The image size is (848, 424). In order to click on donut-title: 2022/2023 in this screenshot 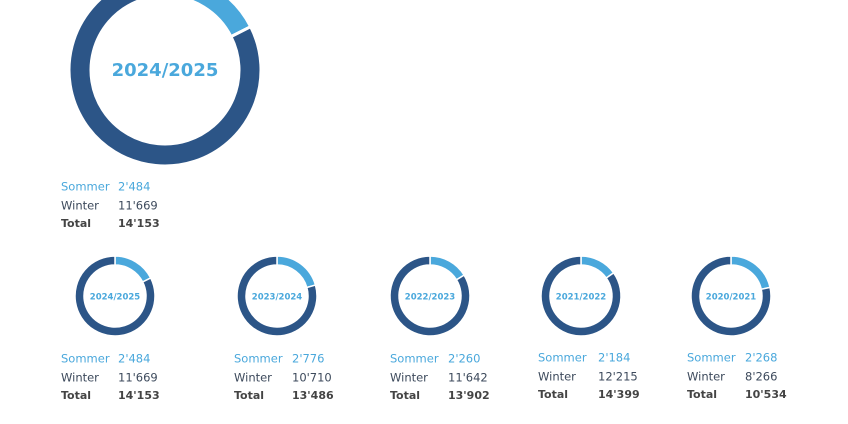, I will do `click(430, 298)`.